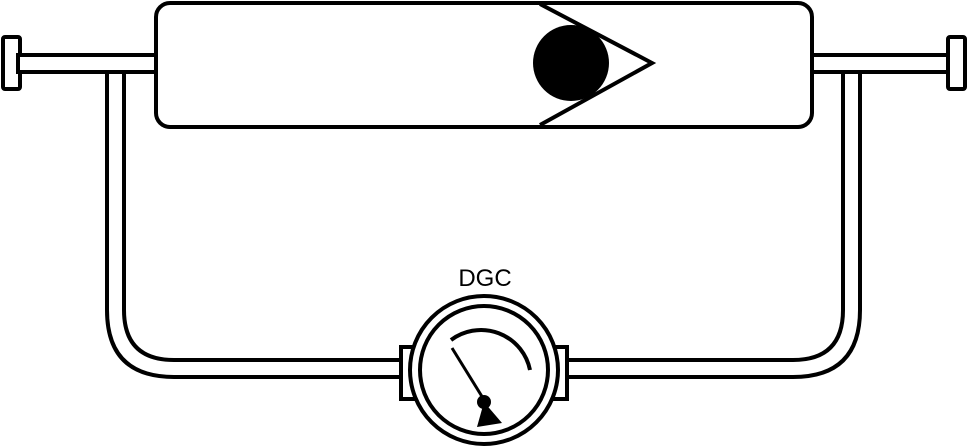 This screenshot has height=447, width=968. I want to click on gauge-needle, so click(469, 375).